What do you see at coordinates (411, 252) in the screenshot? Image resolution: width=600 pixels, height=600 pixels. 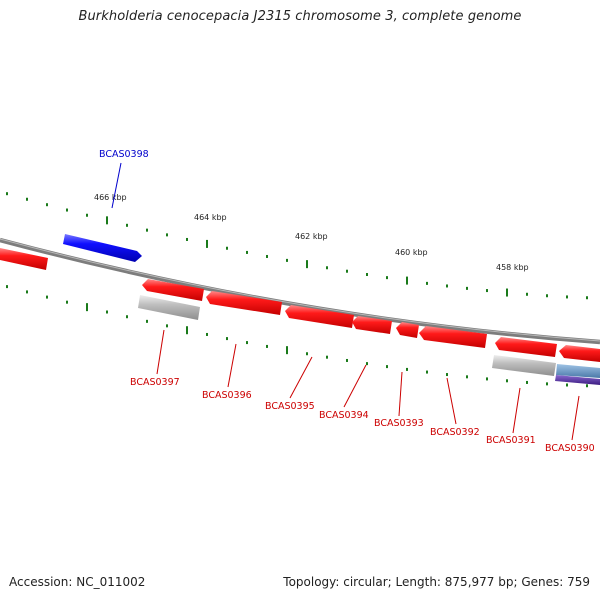 I see `tick-label-460kbp: 460 kbp` at bounding box center [411, 252].